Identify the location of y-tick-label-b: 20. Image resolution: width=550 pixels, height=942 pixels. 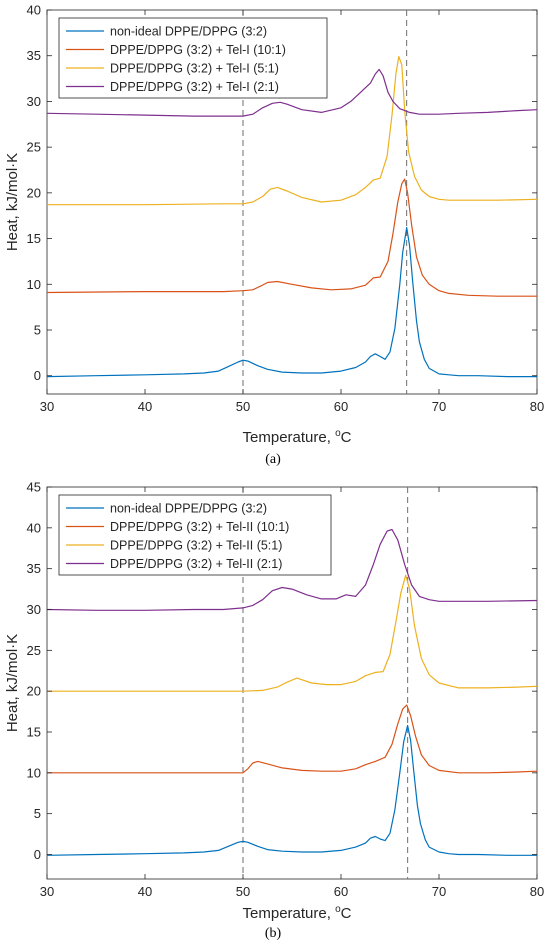
(34, 691).